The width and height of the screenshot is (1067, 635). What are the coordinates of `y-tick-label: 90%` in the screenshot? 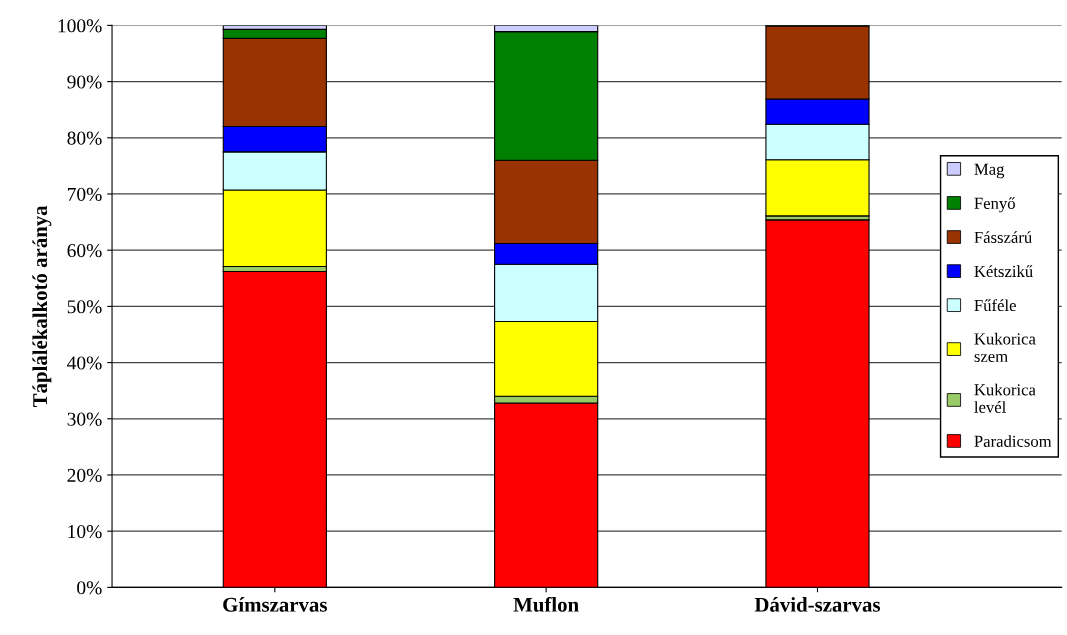 It's located at (84, 82).